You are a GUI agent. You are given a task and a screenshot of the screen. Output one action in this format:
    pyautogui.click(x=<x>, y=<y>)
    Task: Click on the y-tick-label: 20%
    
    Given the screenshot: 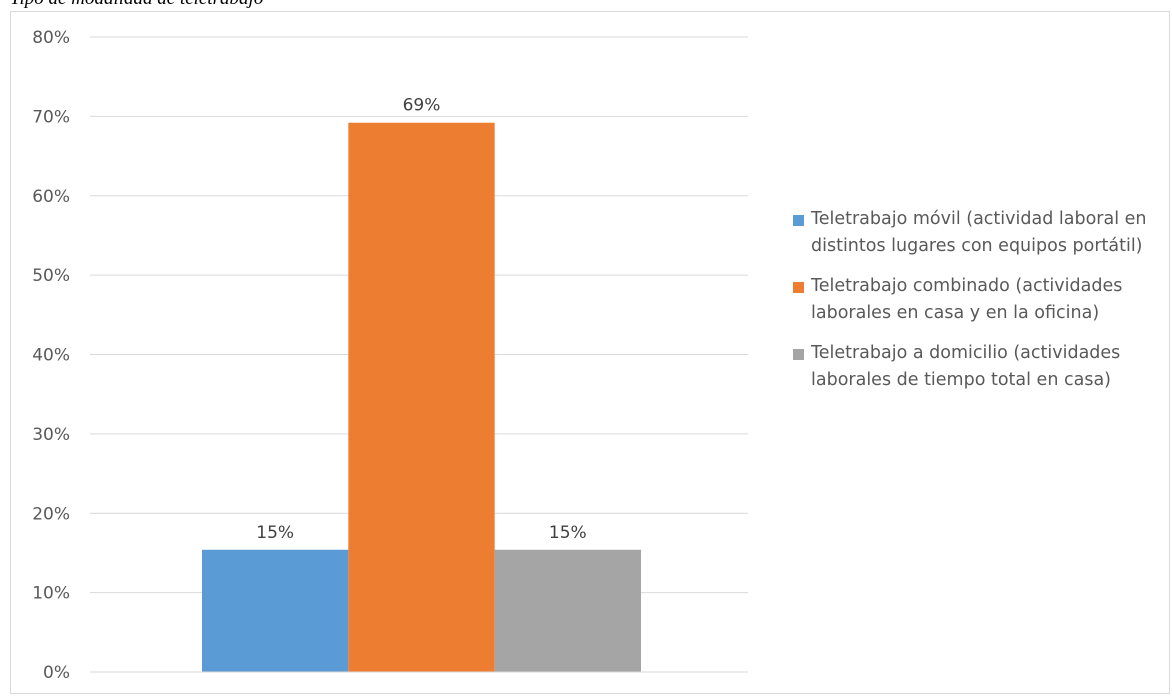 What is the action you would take?
    pyautogui.click(x=51, y=514)
    